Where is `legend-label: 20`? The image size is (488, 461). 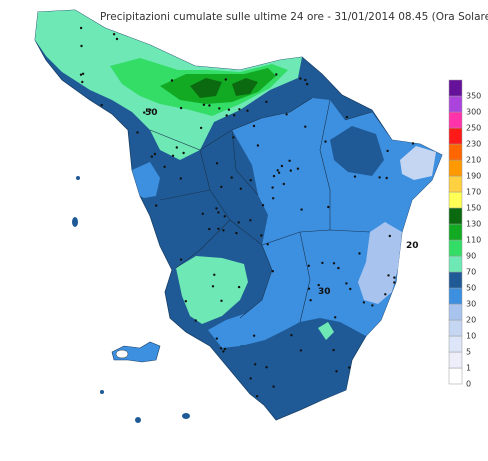
legend-label: 20 is located at coordinates (471, 320).